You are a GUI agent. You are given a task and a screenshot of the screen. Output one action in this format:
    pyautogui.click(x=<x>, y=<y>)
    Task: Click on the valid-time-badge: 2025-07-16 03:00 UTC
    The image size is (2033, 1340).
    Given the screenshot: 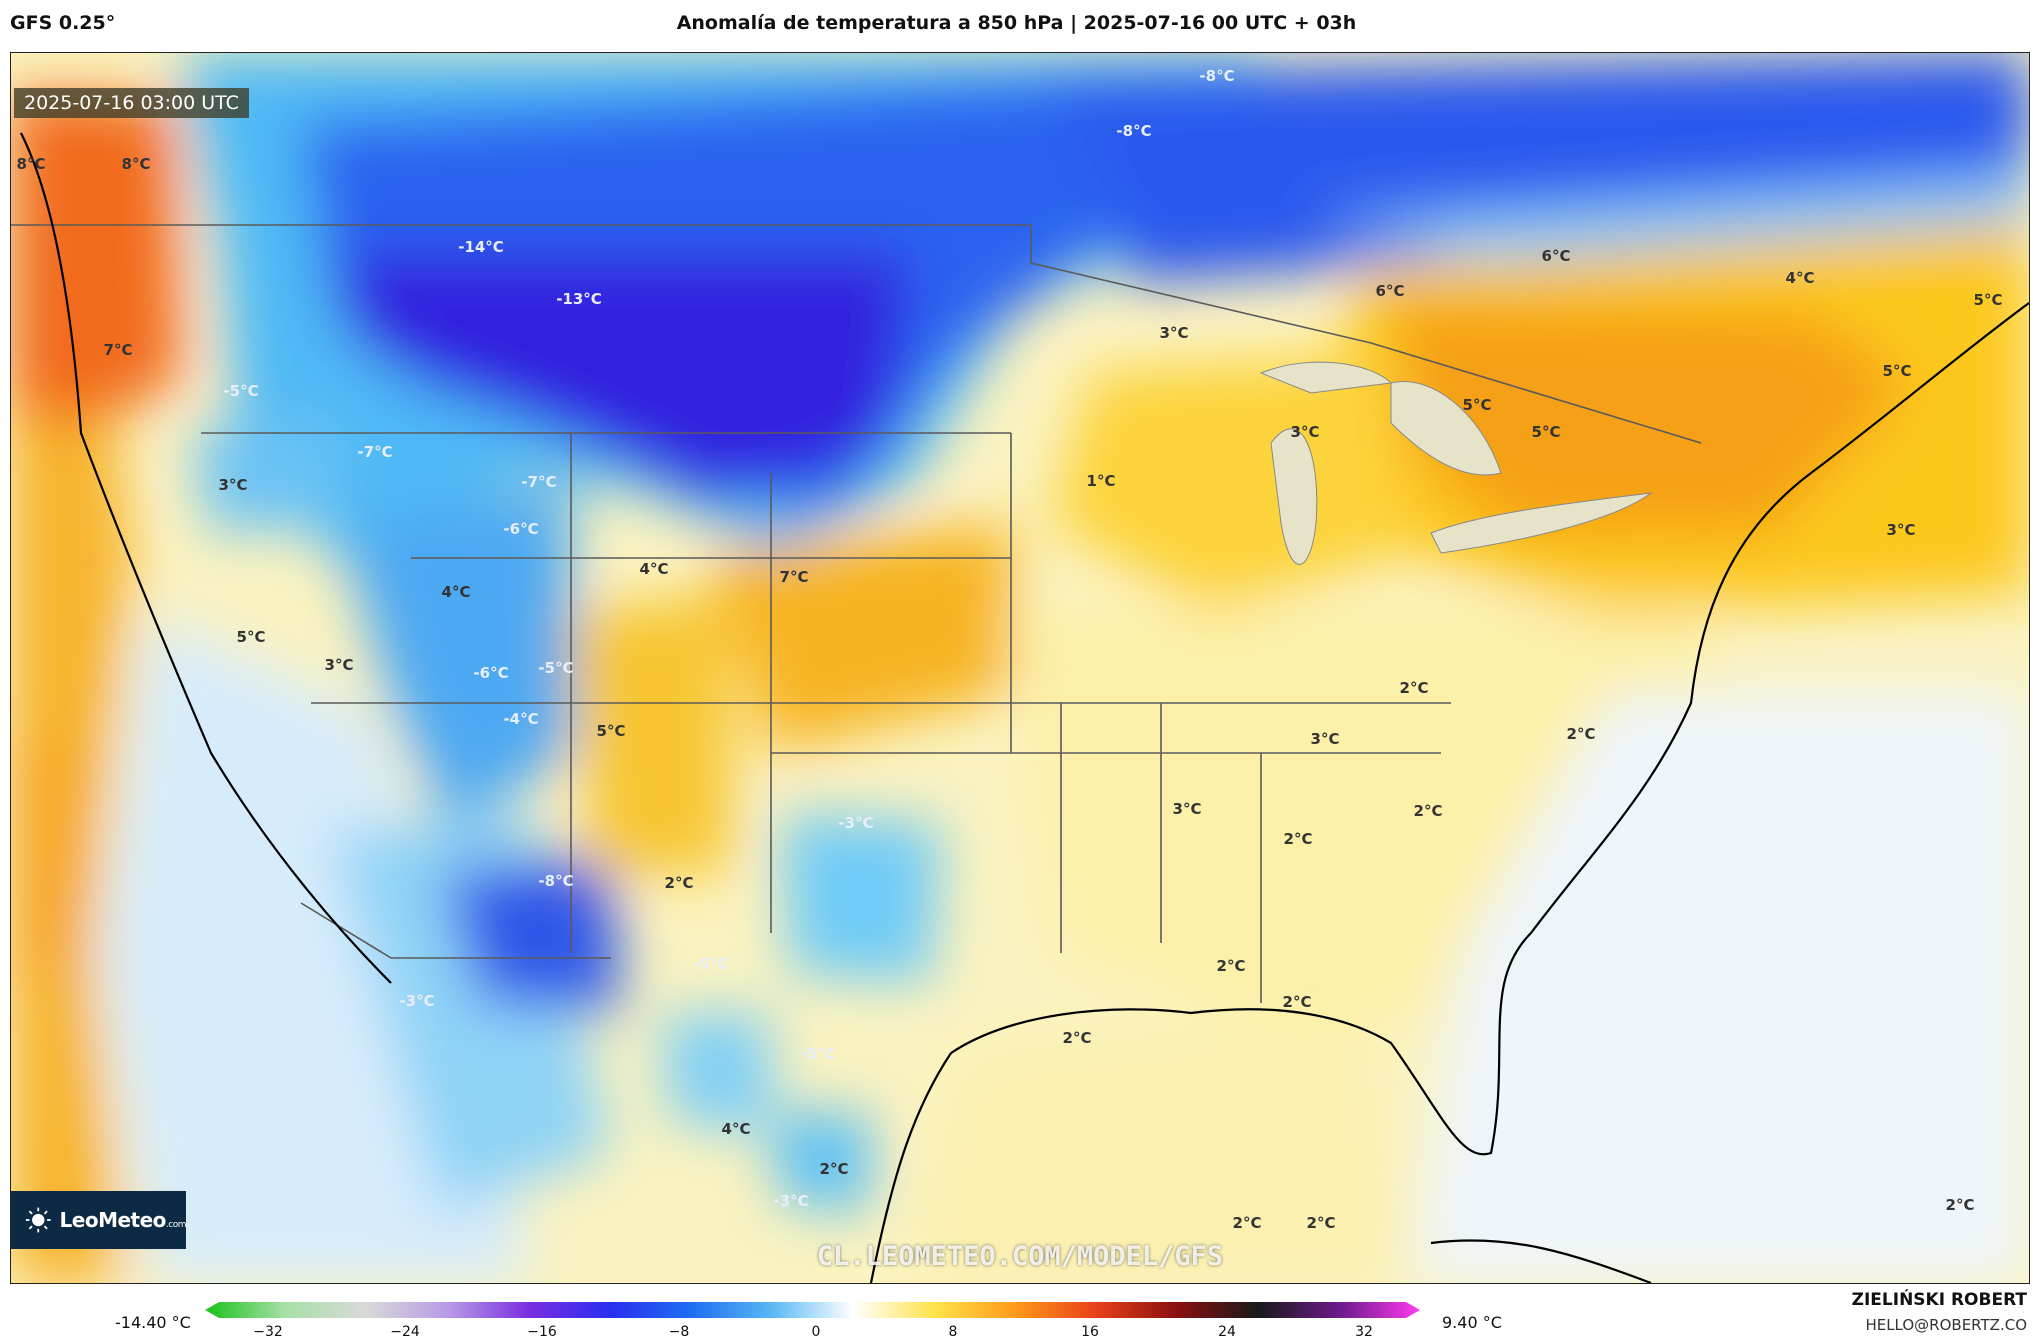 What is the action you would take?
    pyautogui.click(x=131, y=103)
    